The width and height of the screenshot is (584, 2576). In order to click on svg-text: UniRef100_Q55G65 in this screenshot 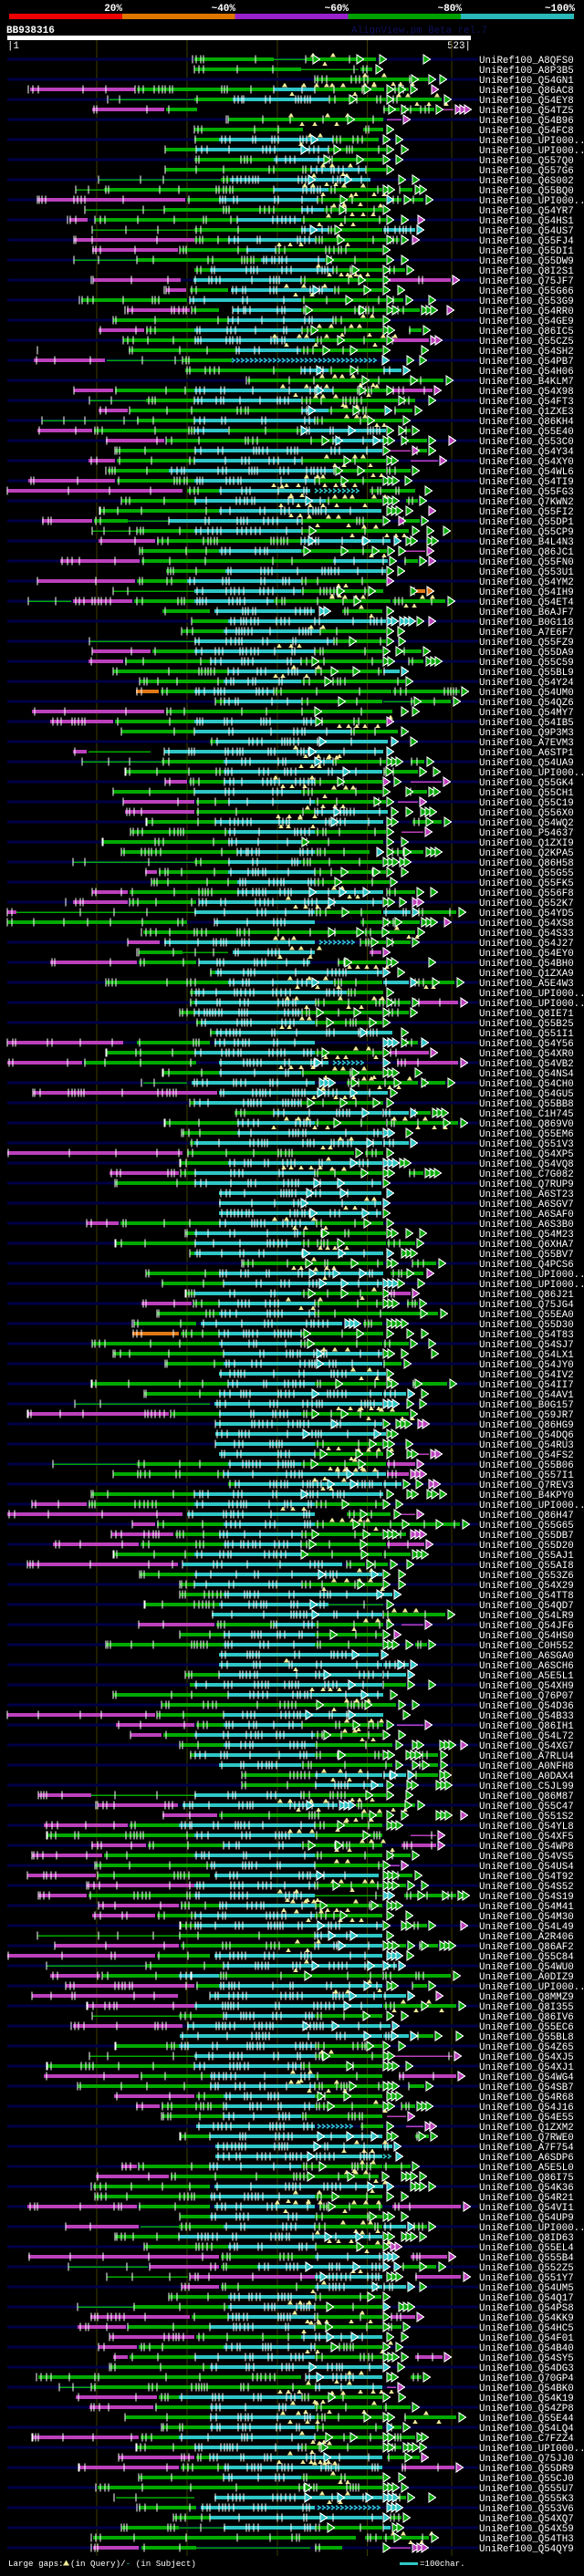, I will do `click(526, 1526)`.